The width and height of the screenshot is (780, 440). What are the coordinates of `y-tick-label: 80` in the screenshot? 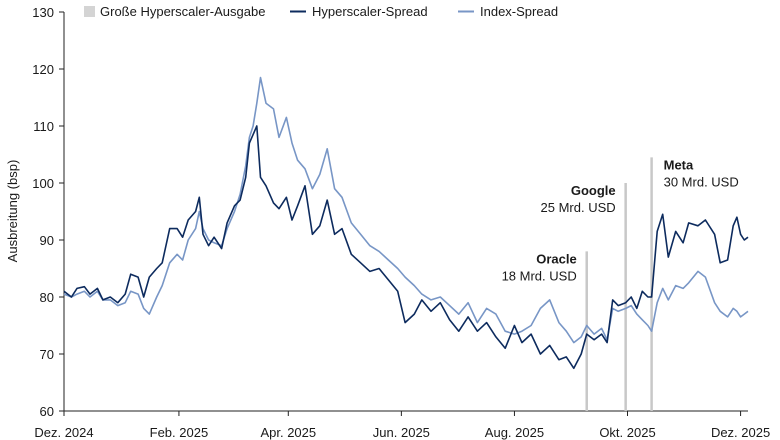 It's located at (47, 297).